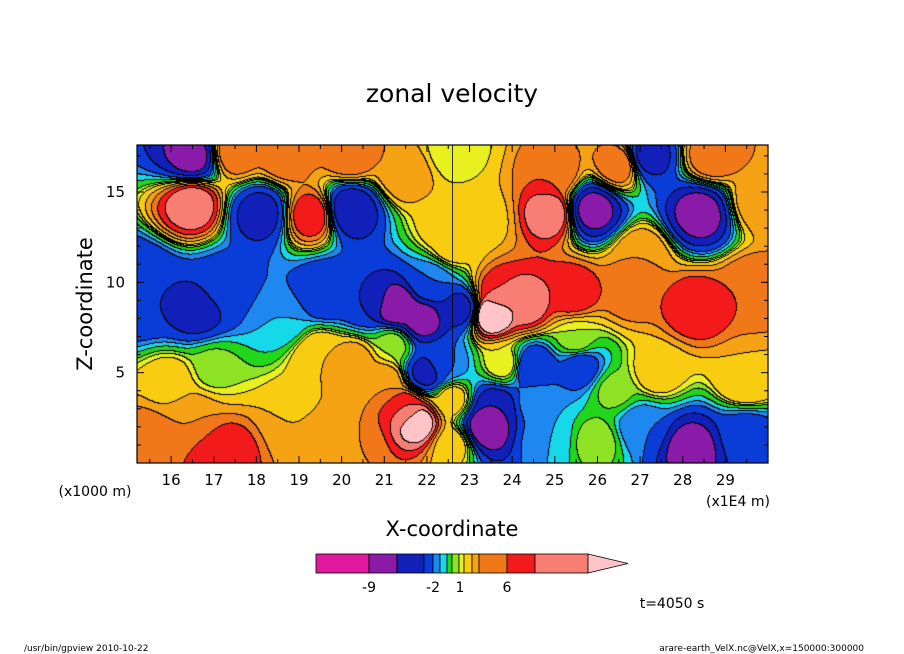 Image resolution: width=904 pixels, height=654 pixels. I want to click on y-tick-label: 15, so click(115, 192).